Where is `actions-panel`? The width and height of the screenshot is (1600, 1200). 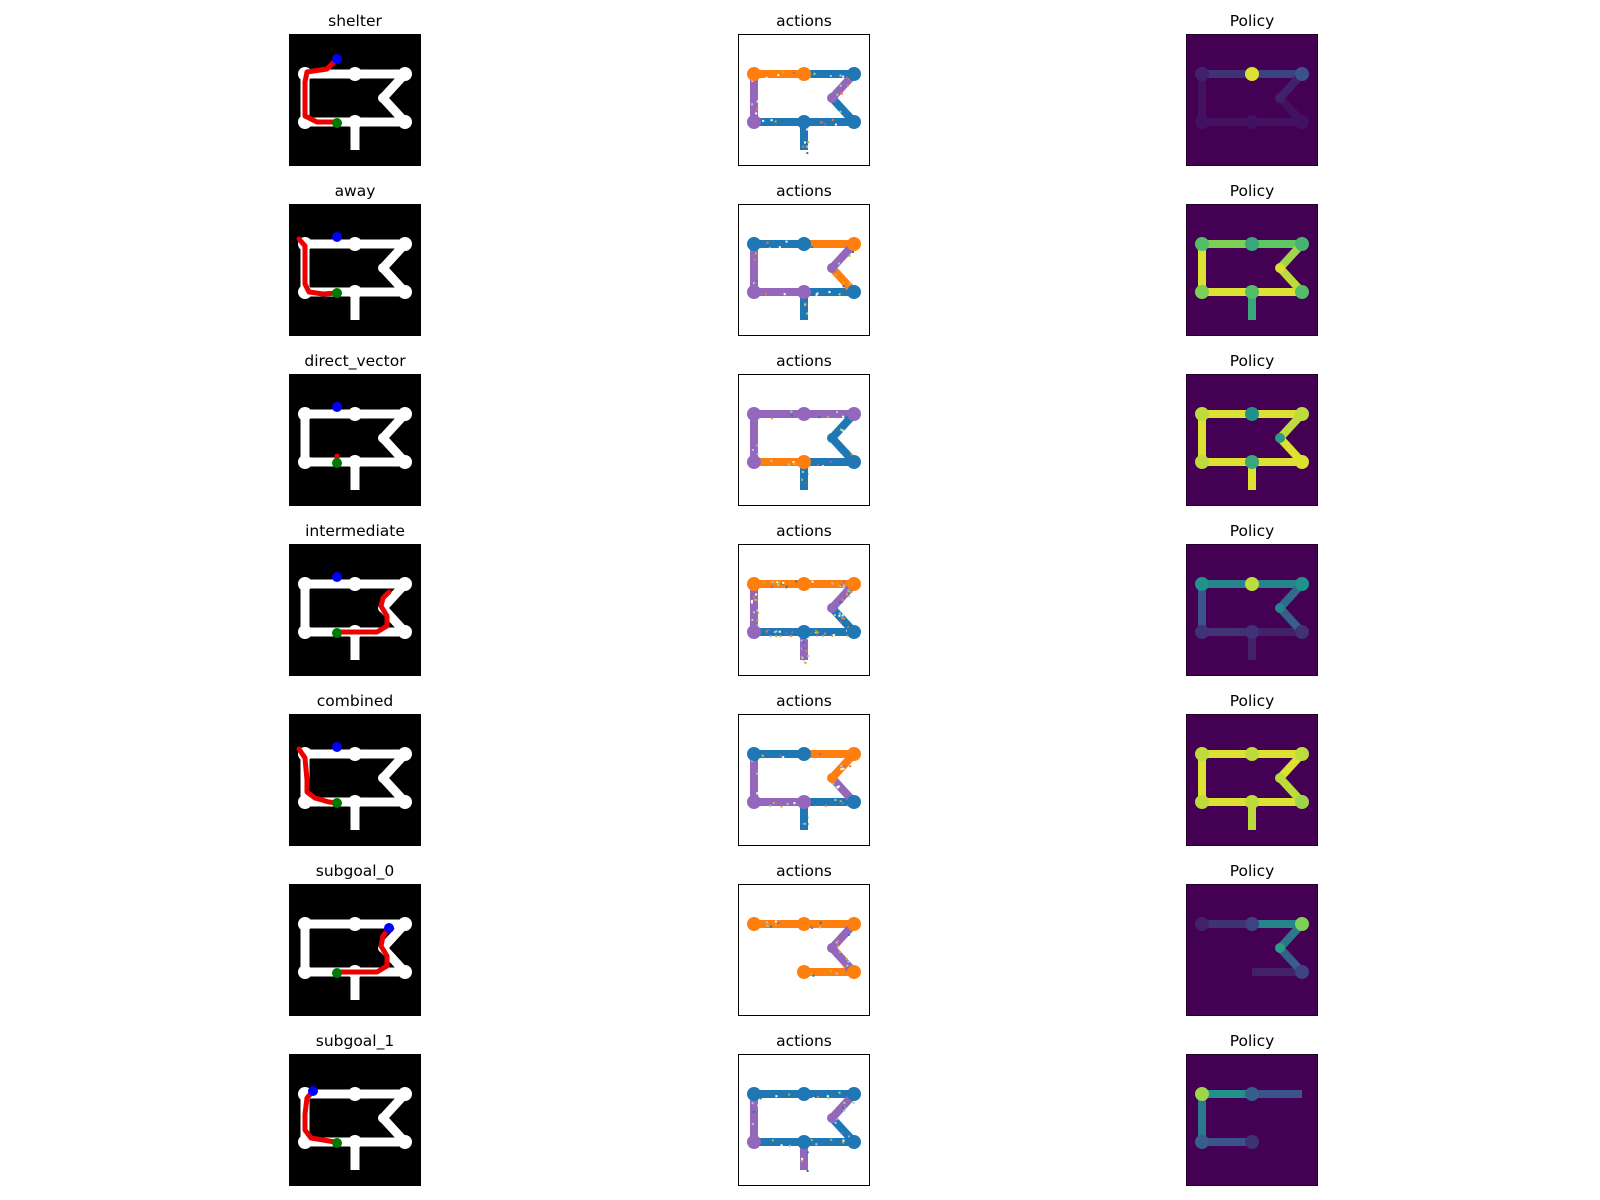
actions-panel is located at coordinates (804, 610).